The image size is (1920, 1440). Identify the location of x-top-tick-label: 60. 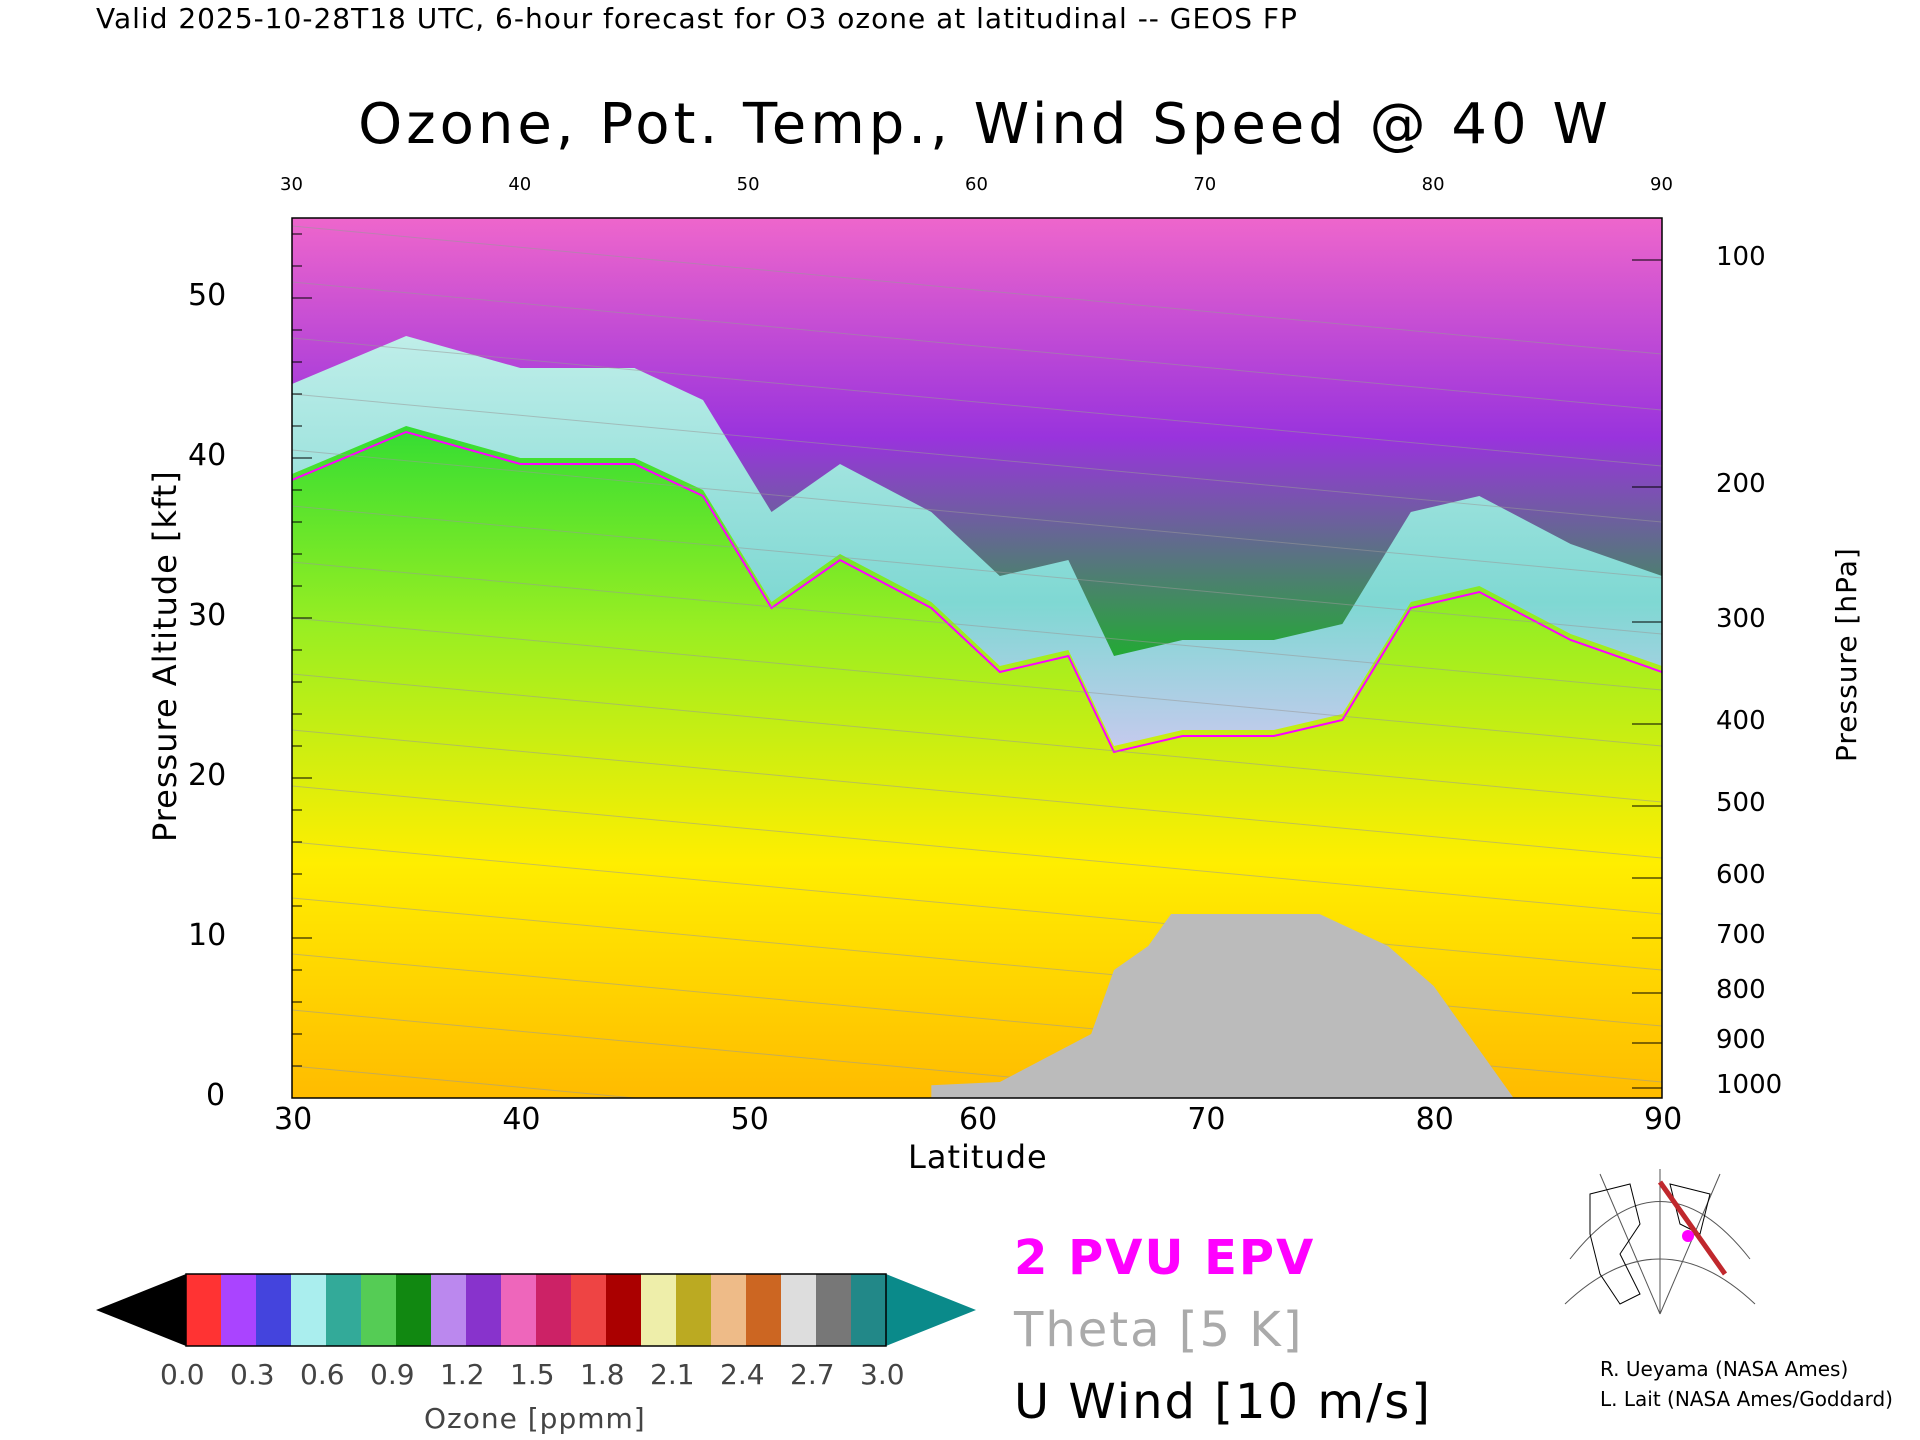
(976, 184).